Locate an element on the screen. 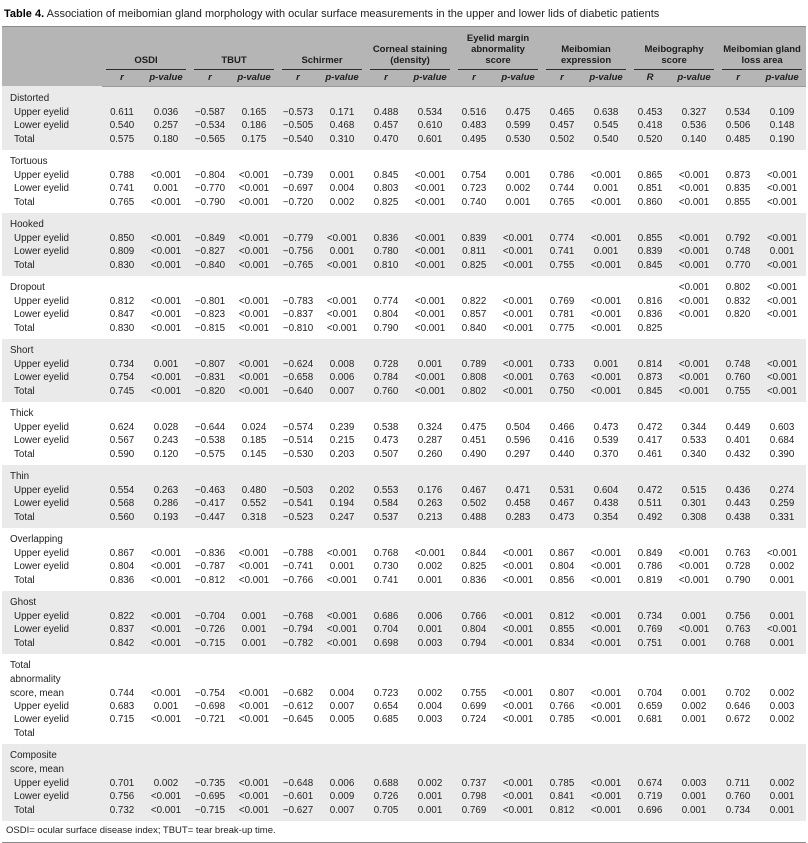 The width and height of the screenshot is (808, 843). value-cell: 0.802 is located at coordinates (738, 288).